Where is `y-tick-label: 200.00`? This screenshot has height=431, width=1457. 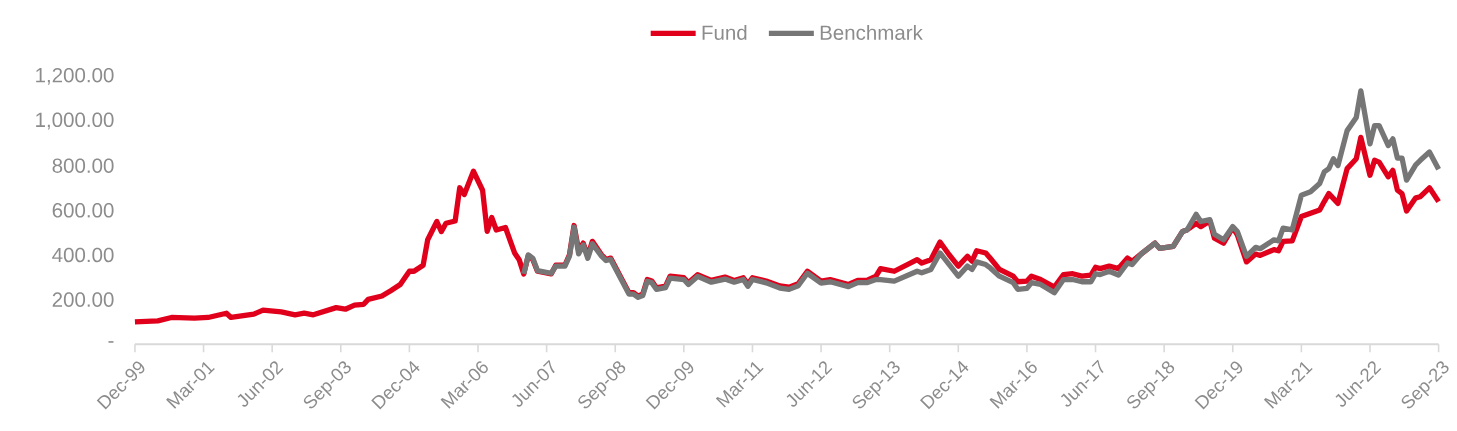 y-tick-label: 200.00 is located at coordinates (83, 300).